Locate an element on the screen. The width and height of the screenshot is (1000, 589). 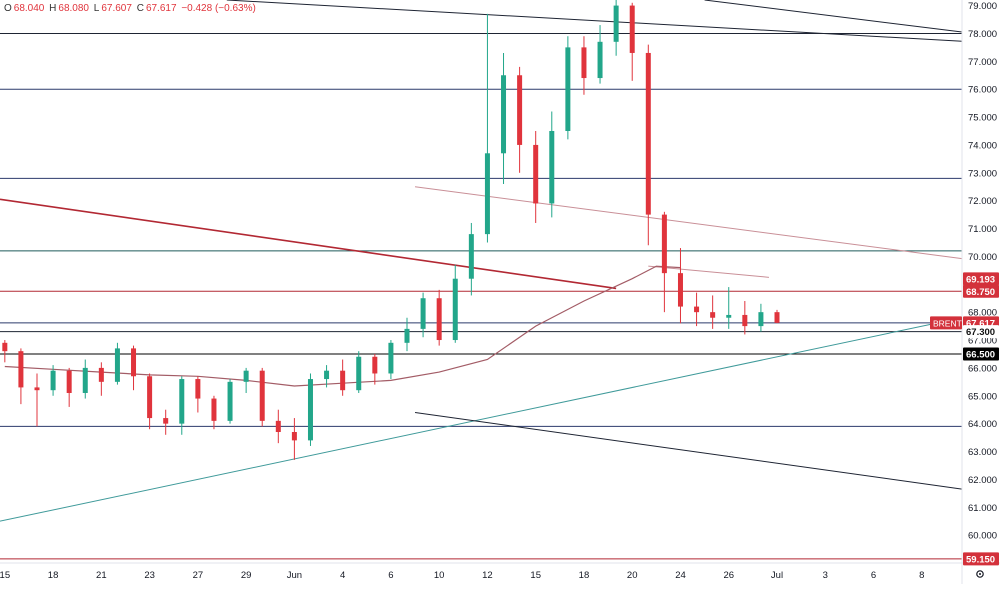
x-tick-7: 4 is located at coordinates (342, 575).